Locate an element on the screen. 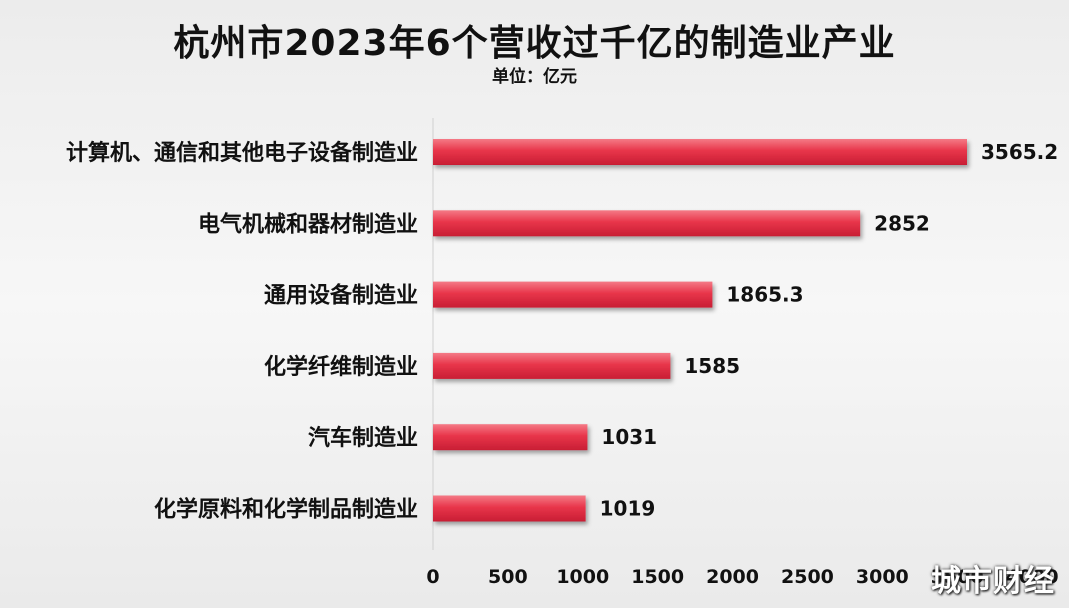 The image size is (1069, 608). value-label-1: 2852 is located at coordinates (902, 223).